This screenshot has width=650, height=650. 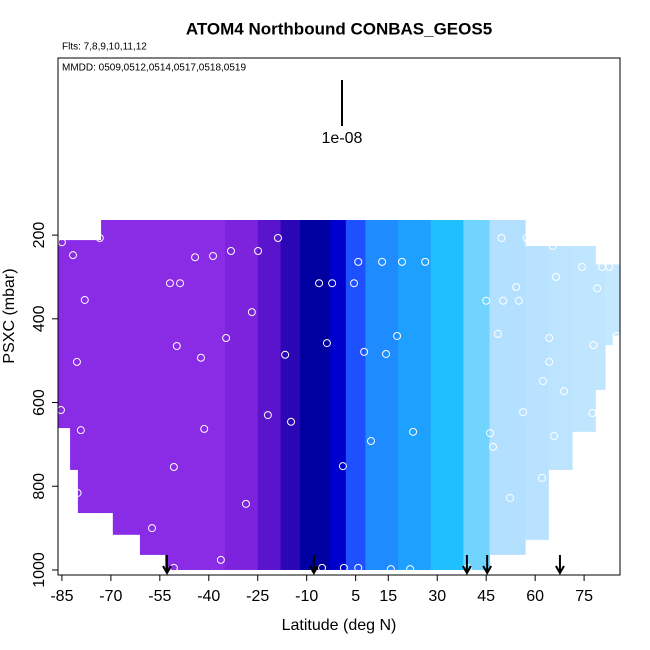 What do you see at coordinates (355, 596) in the screenshot?
I see `x-tick-label: 5` at bounding box center [355, 596].